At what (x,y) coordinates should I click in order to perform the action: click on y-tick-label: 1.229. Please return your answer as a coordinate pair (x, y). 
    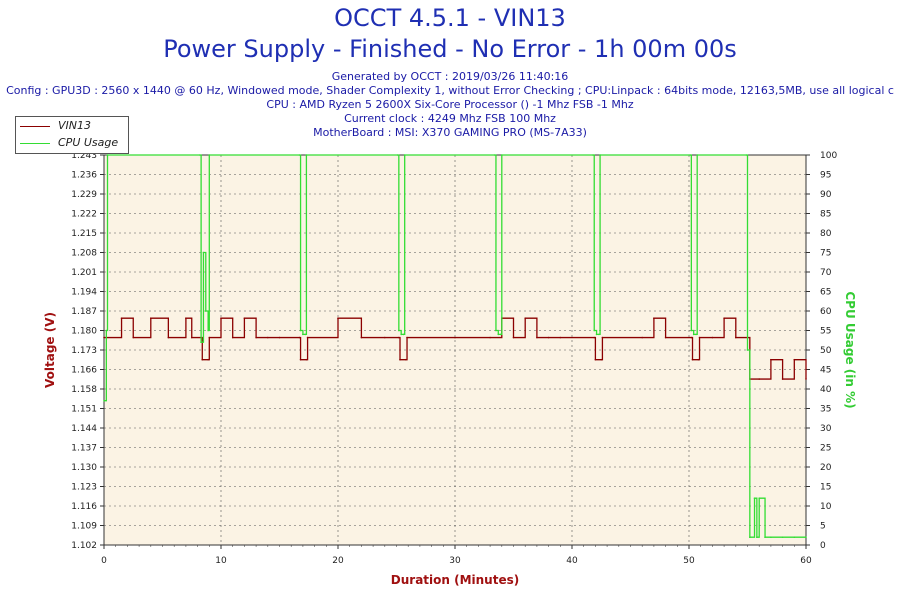
    Looking at the image, I should click on (84, 195).